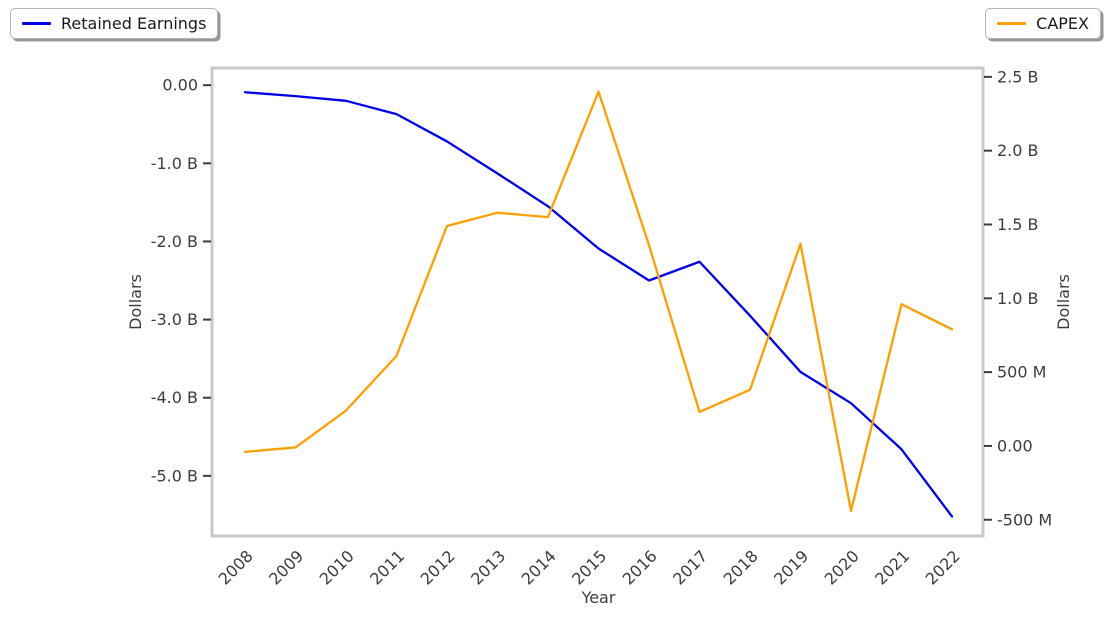  I want to click on x-axis-tick-label: 2012, so click(438, 567).